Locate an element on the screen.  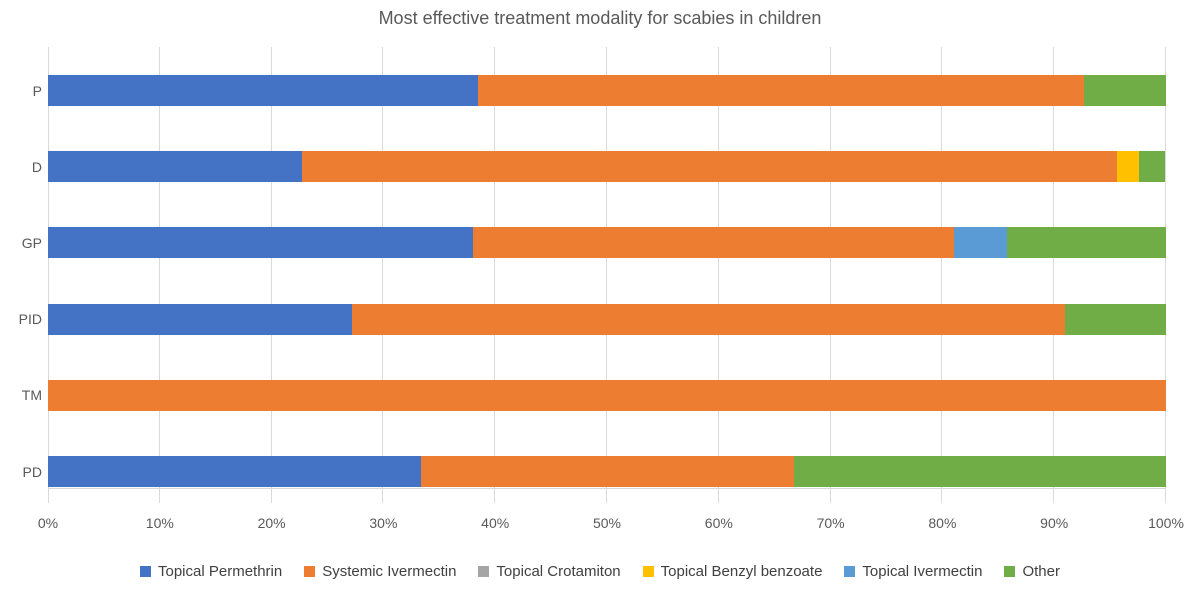
x-tick-label: 90% is located at coordinates (1054, 523).